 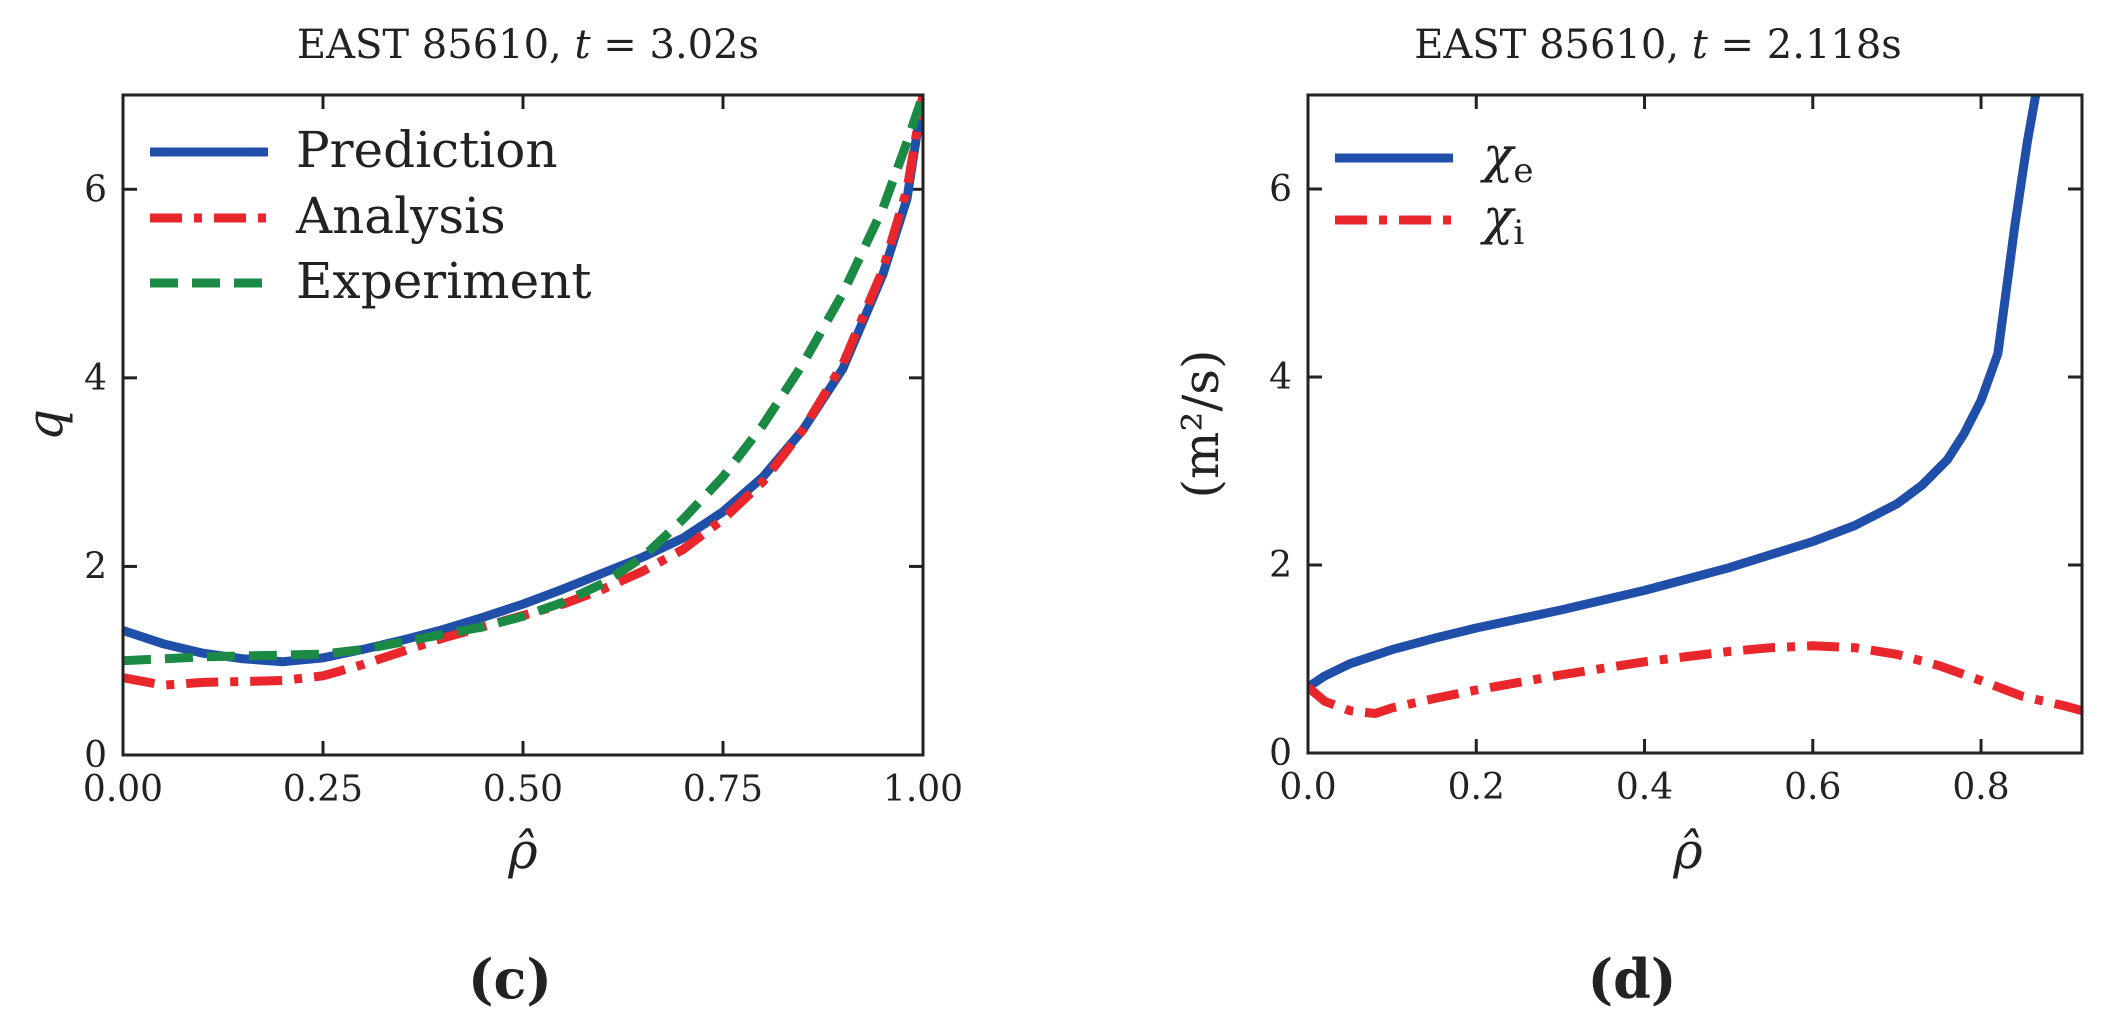 What do you see at coordinates (1307, 787) in the screenshot?
I see `x-tick-label: 0.0` at bounding box center [1307, 787].